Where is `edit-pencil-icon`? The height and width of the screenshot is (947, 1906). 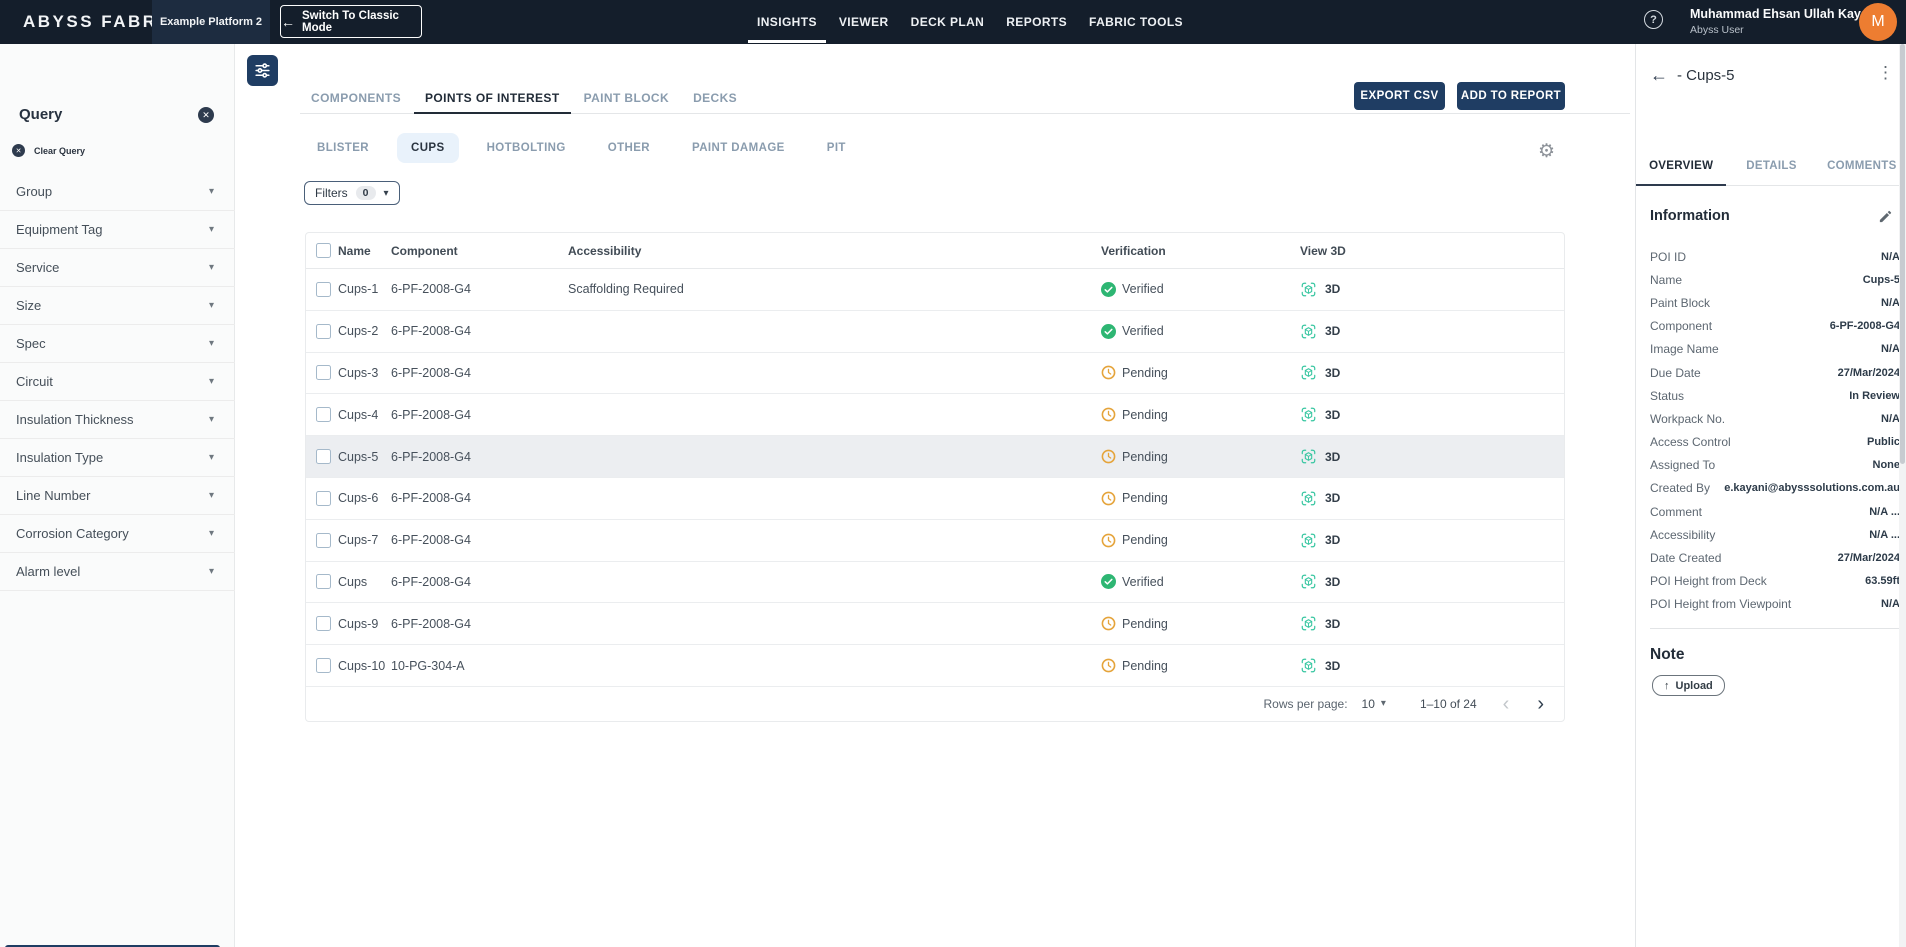
edit-pencil-icon is located at coordinates (1885, 216).